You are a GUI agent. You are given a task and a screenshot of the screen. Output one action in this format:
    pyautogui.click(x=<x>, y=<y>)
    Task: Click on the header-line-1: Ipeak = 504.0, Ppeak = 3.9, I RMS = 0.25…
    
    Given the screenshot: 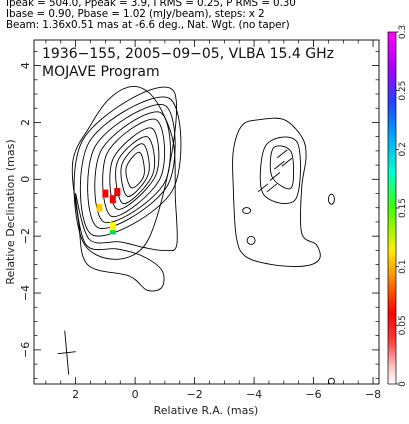 What is the action you would take?
    pyautogui.click(x=151, y=4)
    